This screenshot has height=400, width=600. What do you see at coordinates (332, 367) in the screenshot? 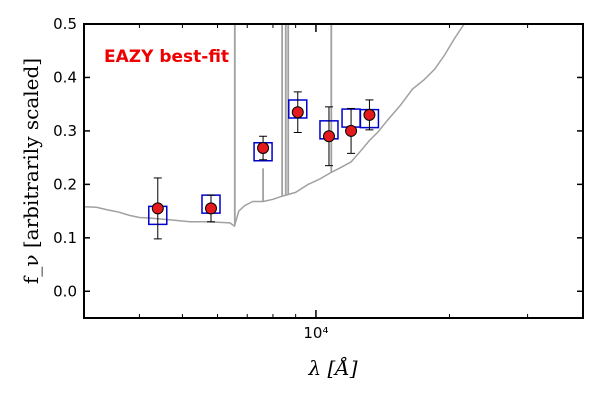
I see `x-axis-title: λ [Å]` at bounding box center [332, 367].